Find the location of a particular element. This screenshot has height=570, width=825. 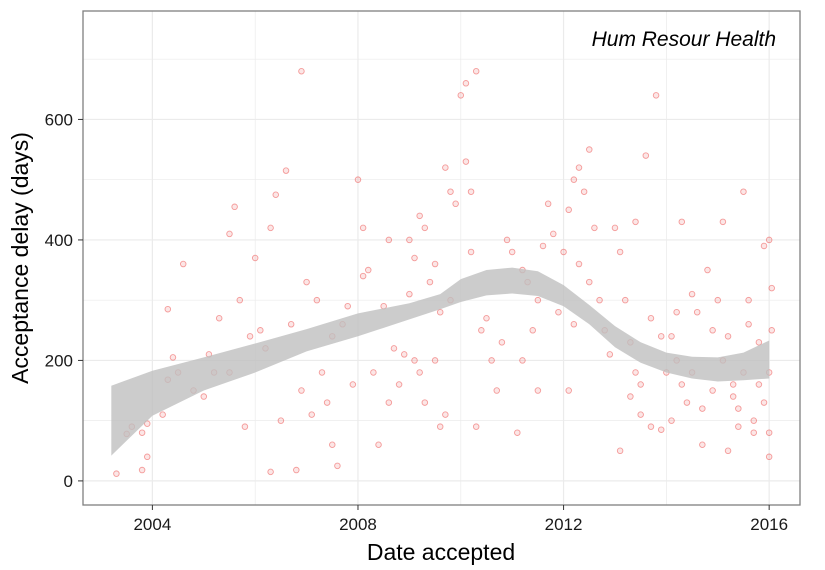

y-tick-label: 200 is located at coordinates (59, 360).